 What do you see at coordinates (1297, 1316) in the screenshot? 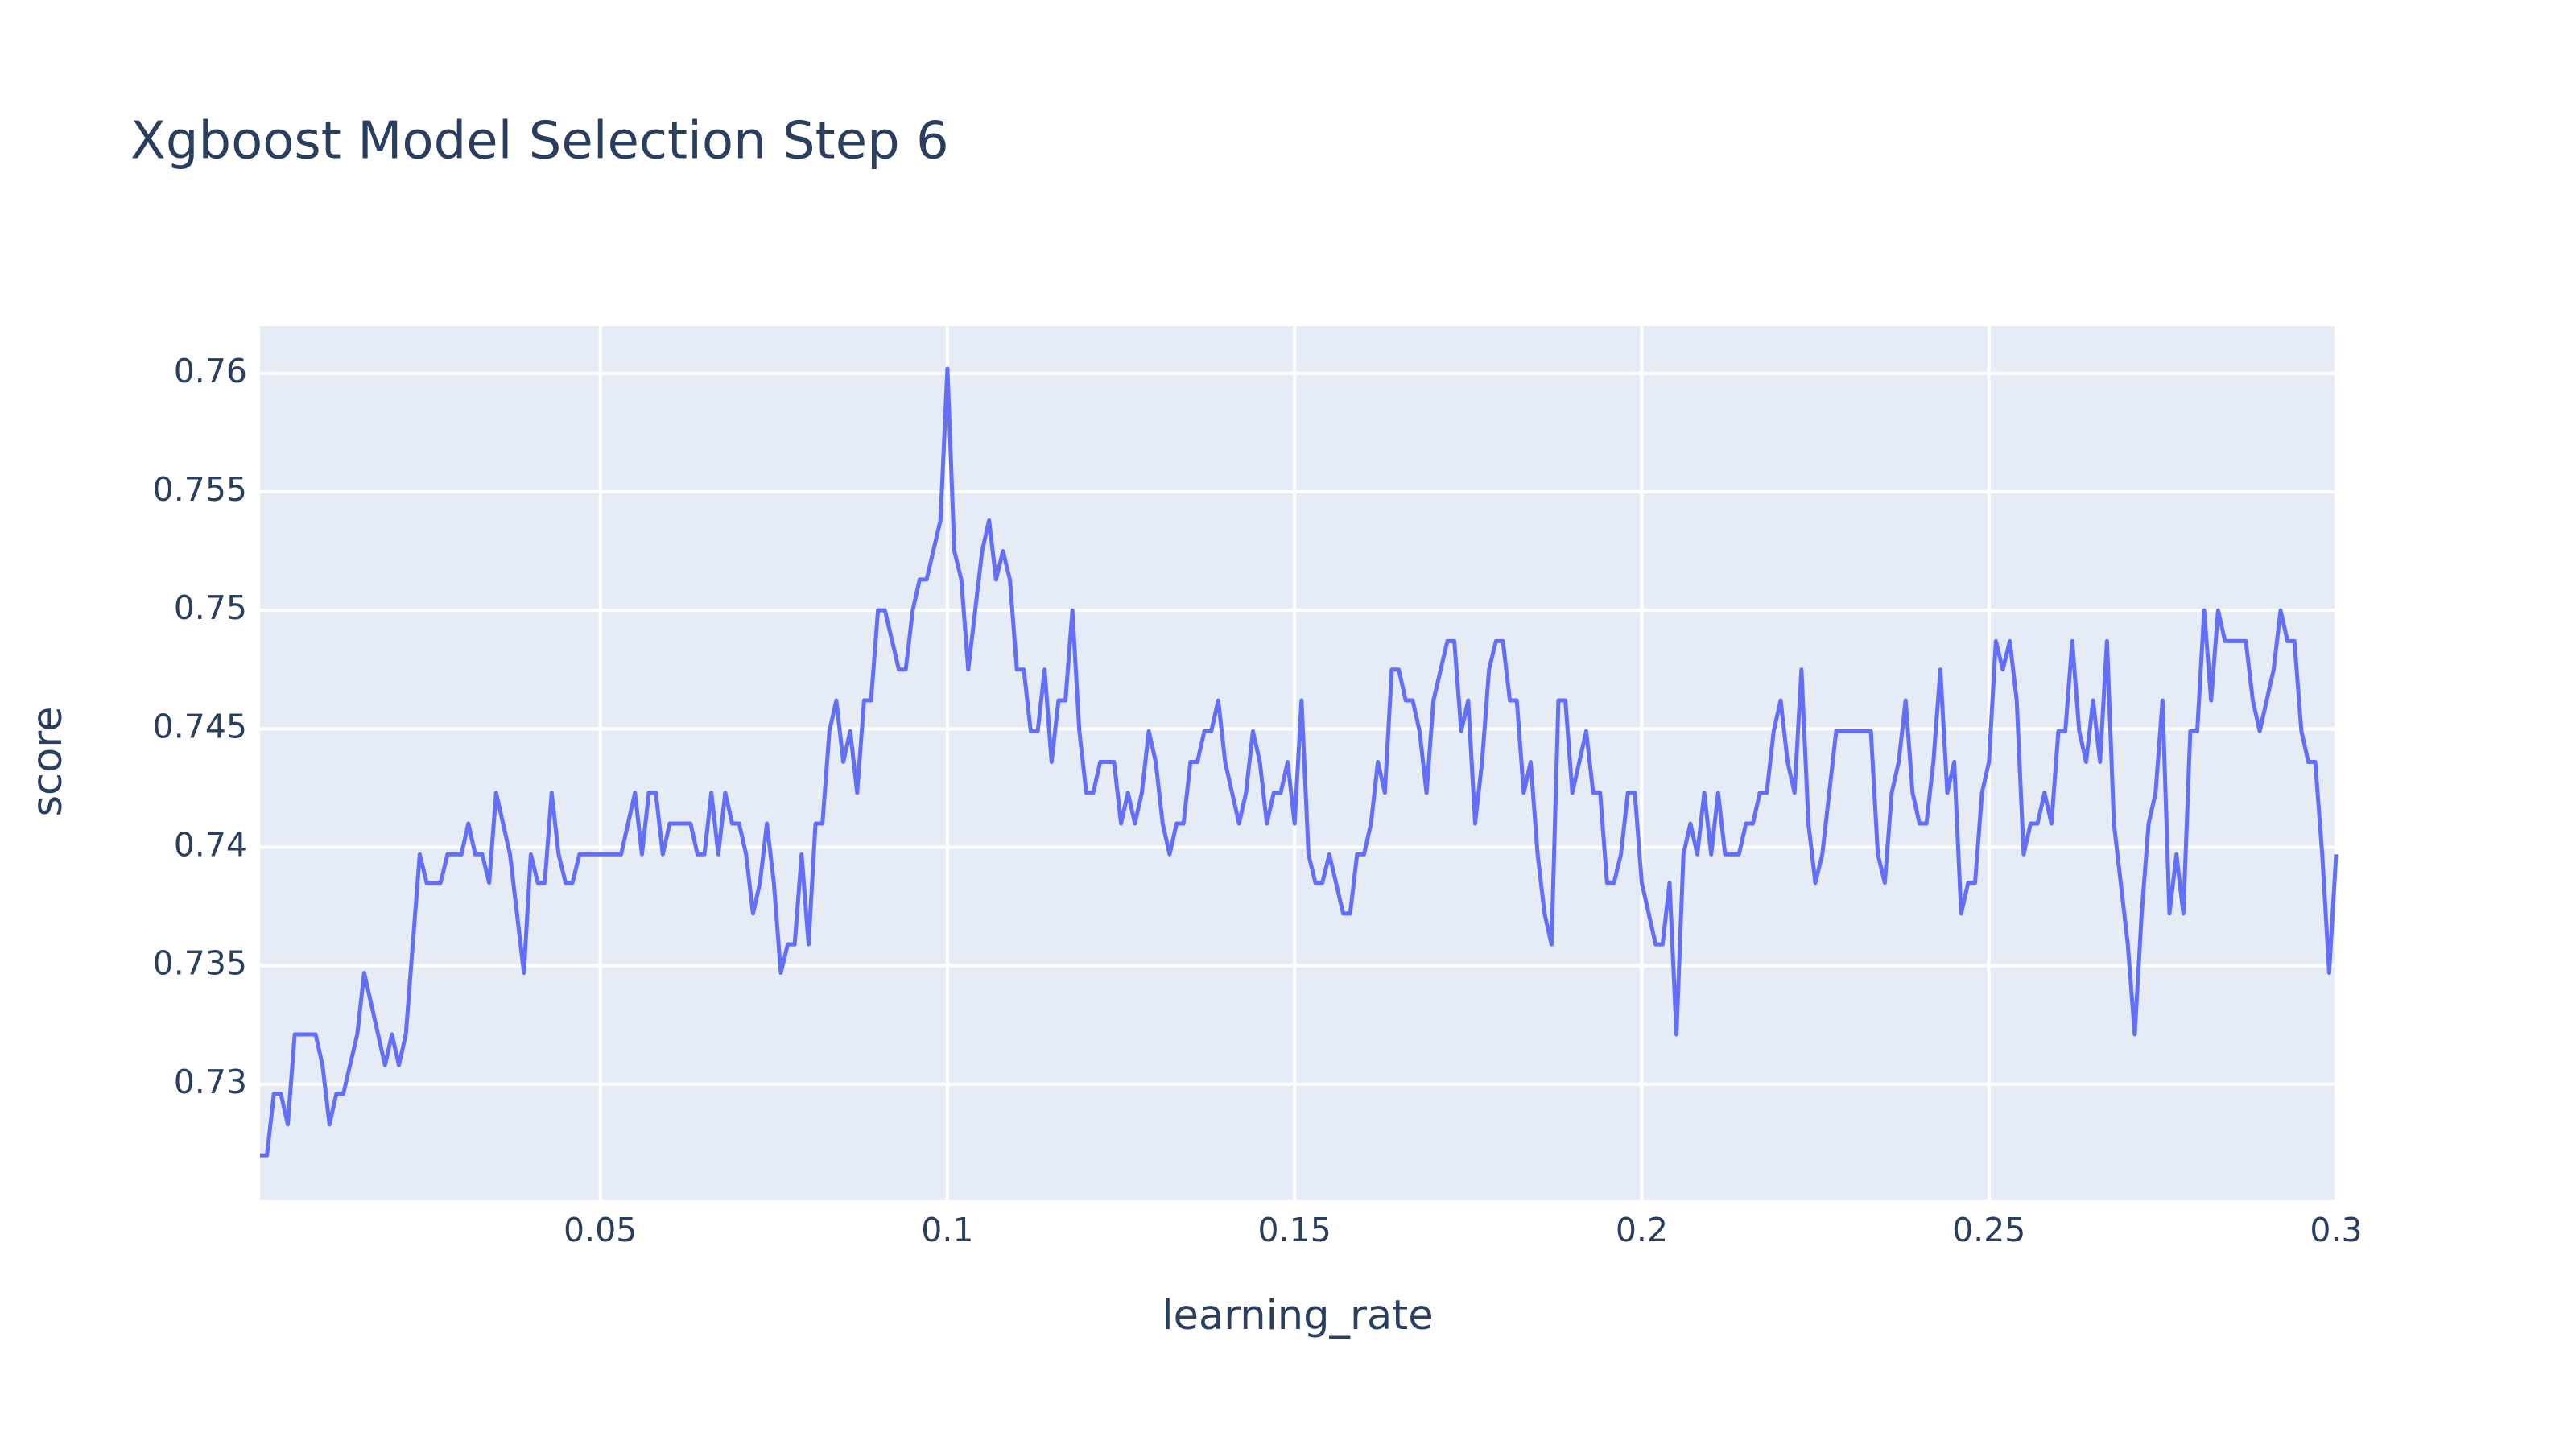
I see `x-axis-title: learning_rate` at bounding box center [1297, 1316].